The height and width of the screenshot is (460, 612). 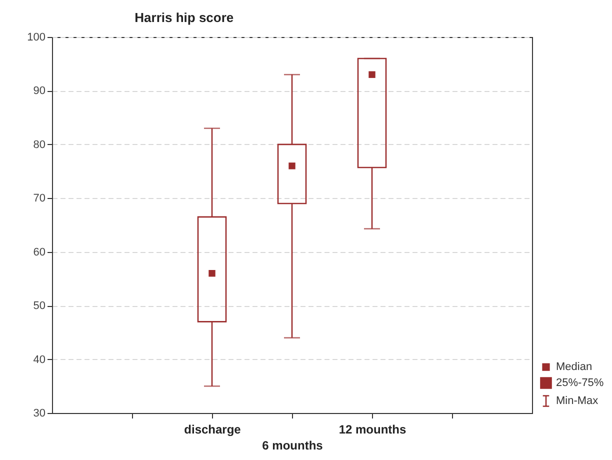 What do you see at coordinates (213, 429) in the screenshot?
I see `x-tick-label: discharge` at bounding box center [213, 429].